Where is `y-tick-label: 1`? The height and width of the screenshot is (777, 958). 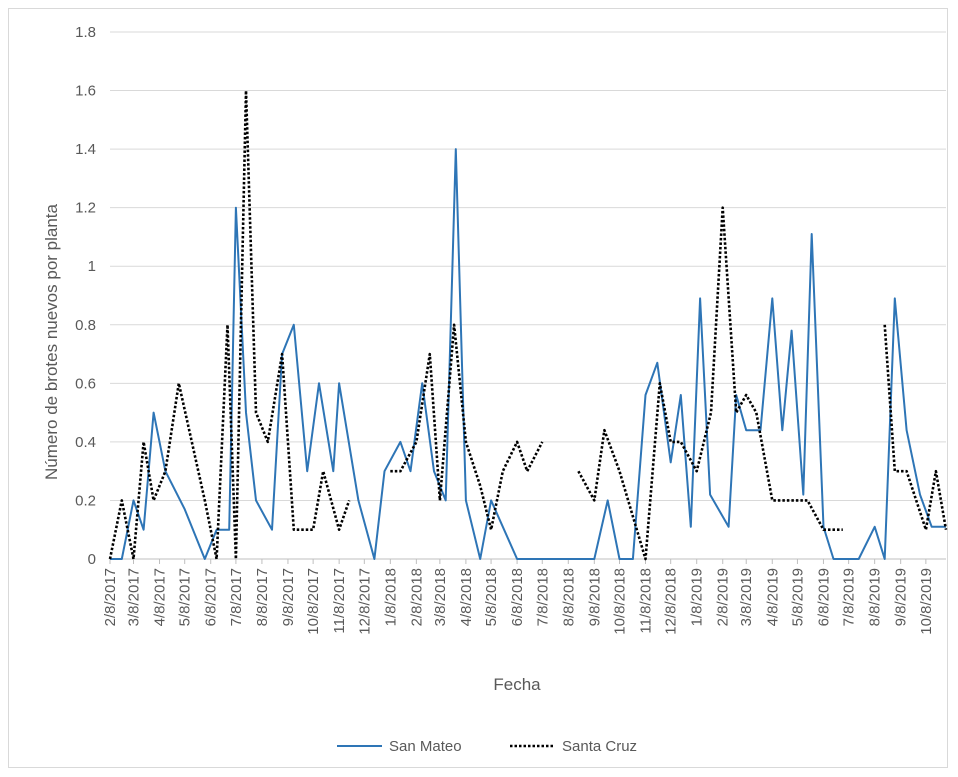 y-tick-label: 1 is located at coordinates (92, 266).